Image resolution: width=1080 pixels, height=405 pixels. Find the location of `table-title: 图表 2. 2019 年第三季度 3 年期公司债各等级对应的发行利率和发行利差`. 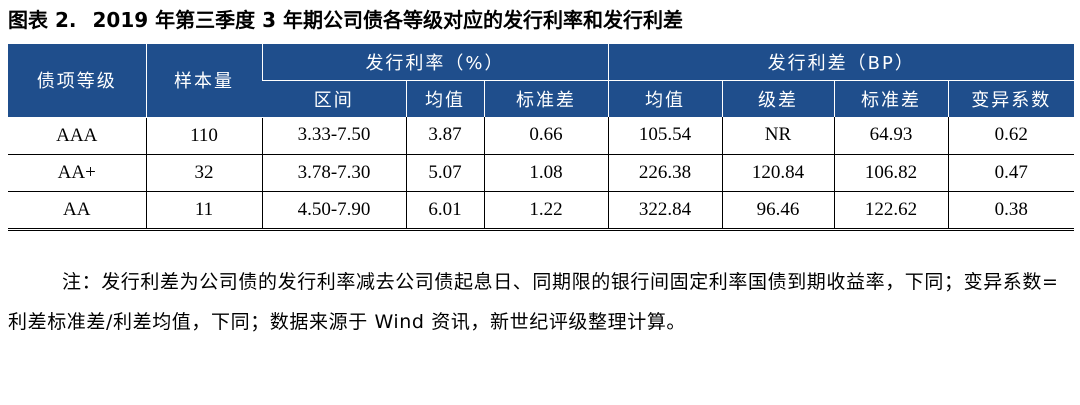

table-title: 图表 2. 2019 年第三季度 3 年期公司债各等级对应的发行利率和发行利差 is located at coordinates (345, 18).